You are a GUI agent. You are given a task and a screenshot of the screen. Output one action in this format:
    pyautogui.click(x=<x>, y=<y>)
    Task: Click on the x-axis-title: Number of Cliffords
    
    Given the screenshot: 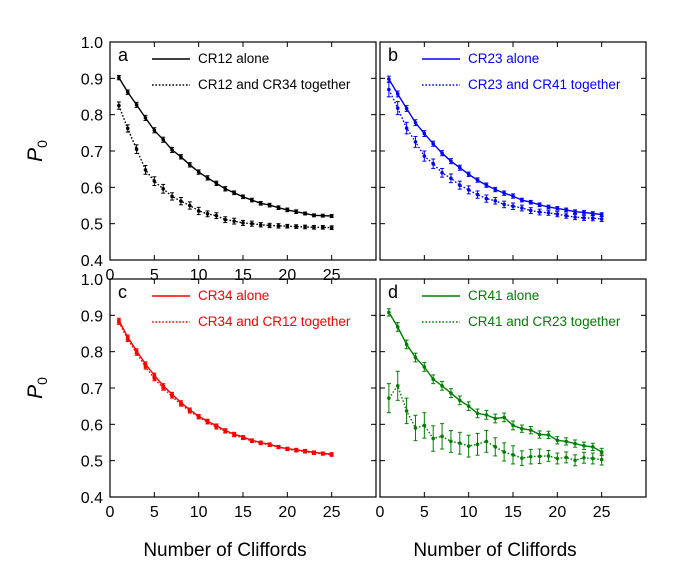 What is the action you would take?
    pyautogui.click(x=494, y=550)
    